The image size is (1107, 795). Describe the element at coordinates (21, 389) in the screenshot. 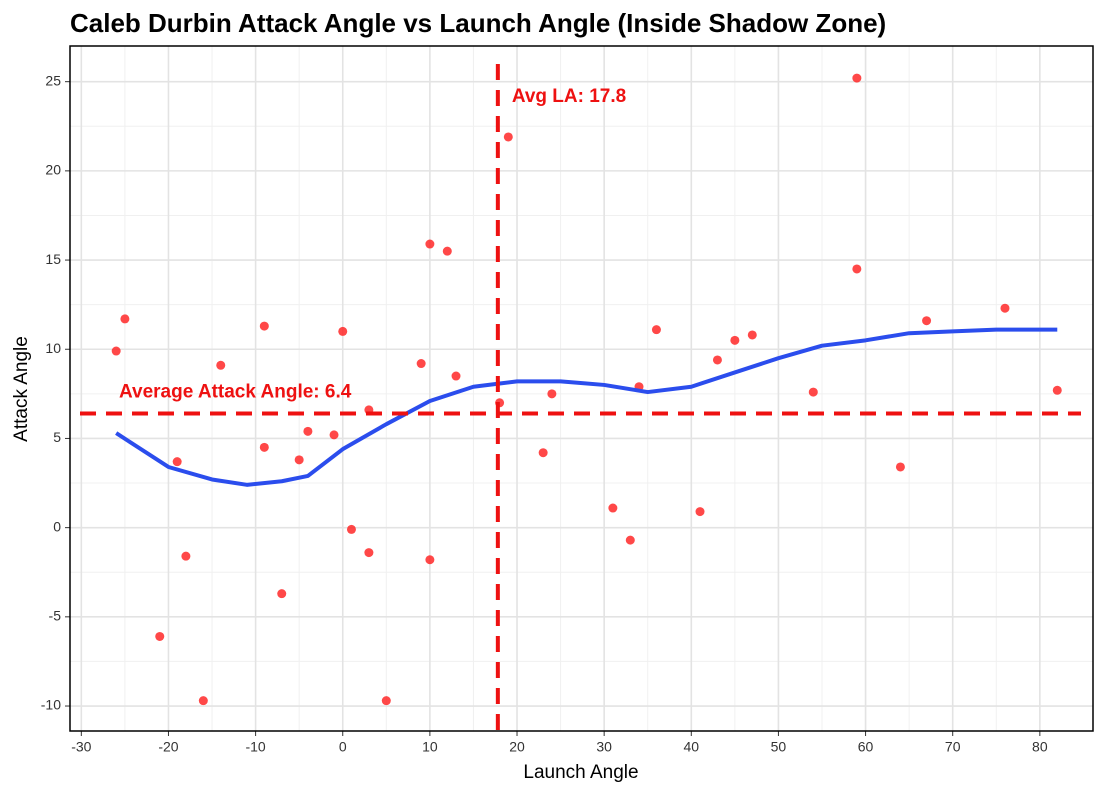

I see `y-axis-title: Attack Angle` at that location.